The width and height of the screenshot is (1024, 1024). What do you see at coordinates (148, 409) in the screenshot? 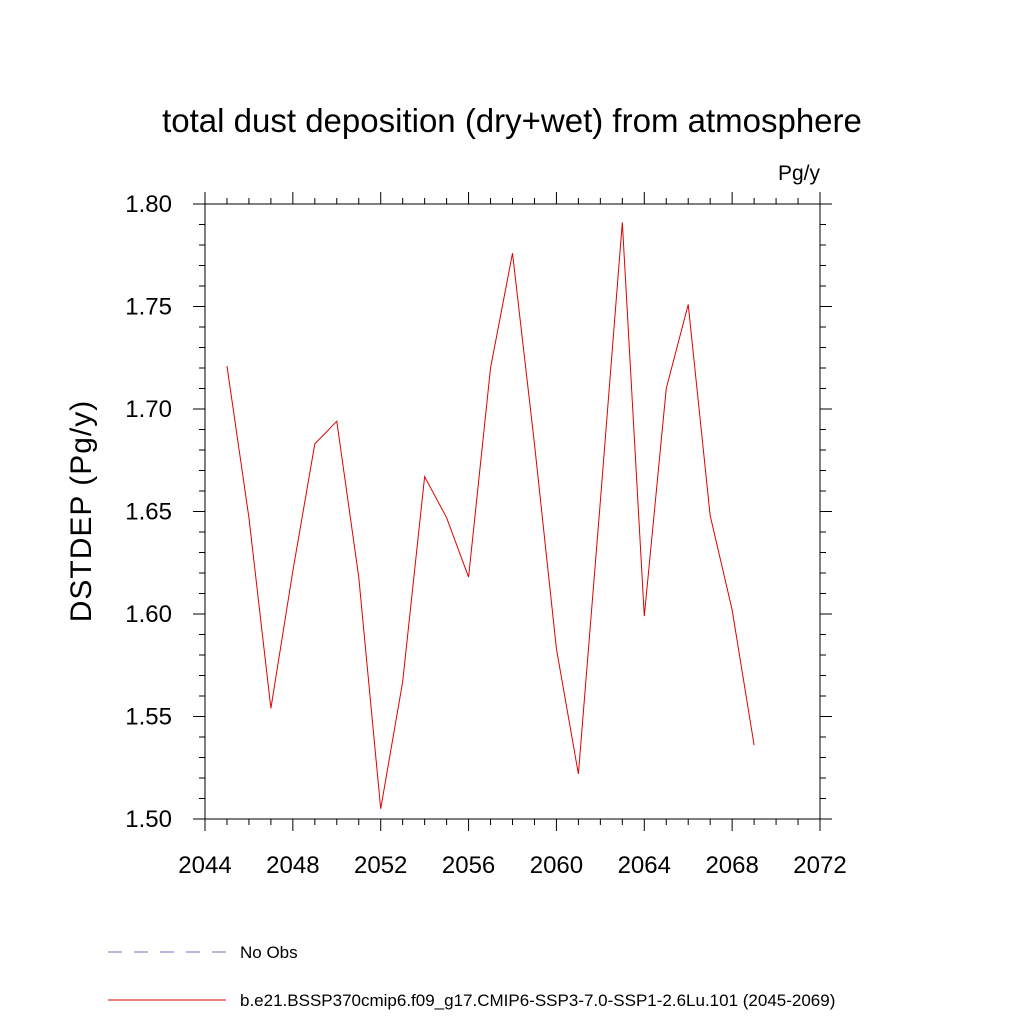
I see `y-tick-label: 1.70` at bounding box center [148, 409].